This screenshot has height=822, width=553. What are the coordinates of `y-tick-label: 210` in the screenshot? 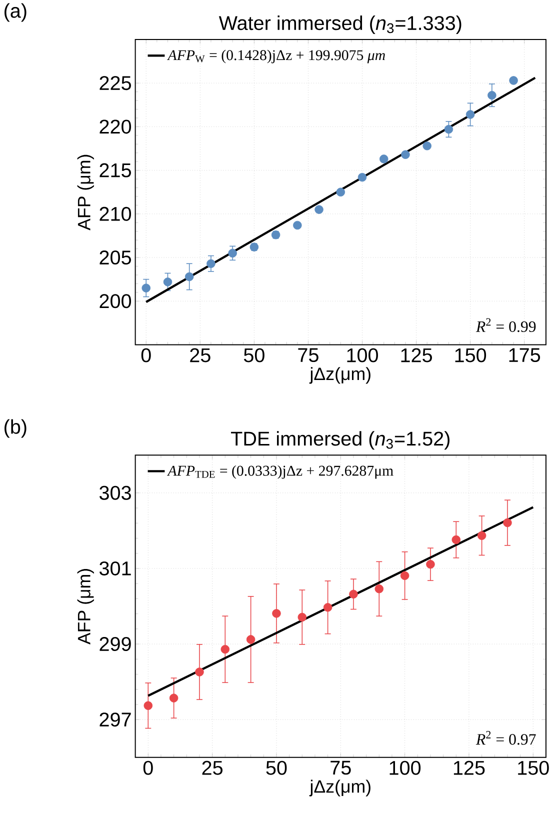 It's located at (116, 213).